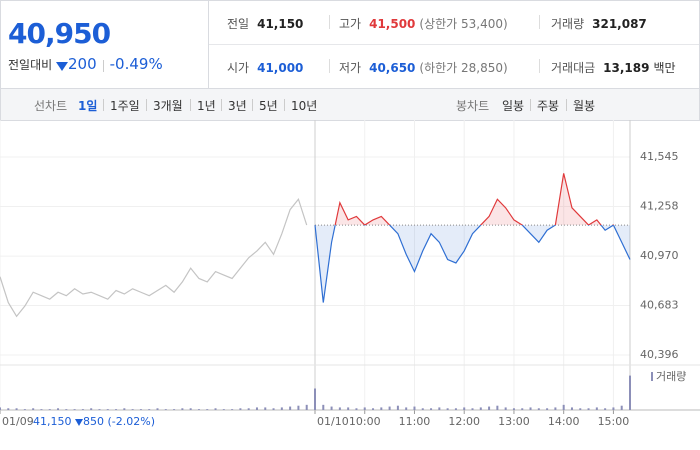 Image resolution: width=700 pixels, height=450 pixels. I want to click on prev-summary: 41,150 850 (-2.02%), so click(94, 421).